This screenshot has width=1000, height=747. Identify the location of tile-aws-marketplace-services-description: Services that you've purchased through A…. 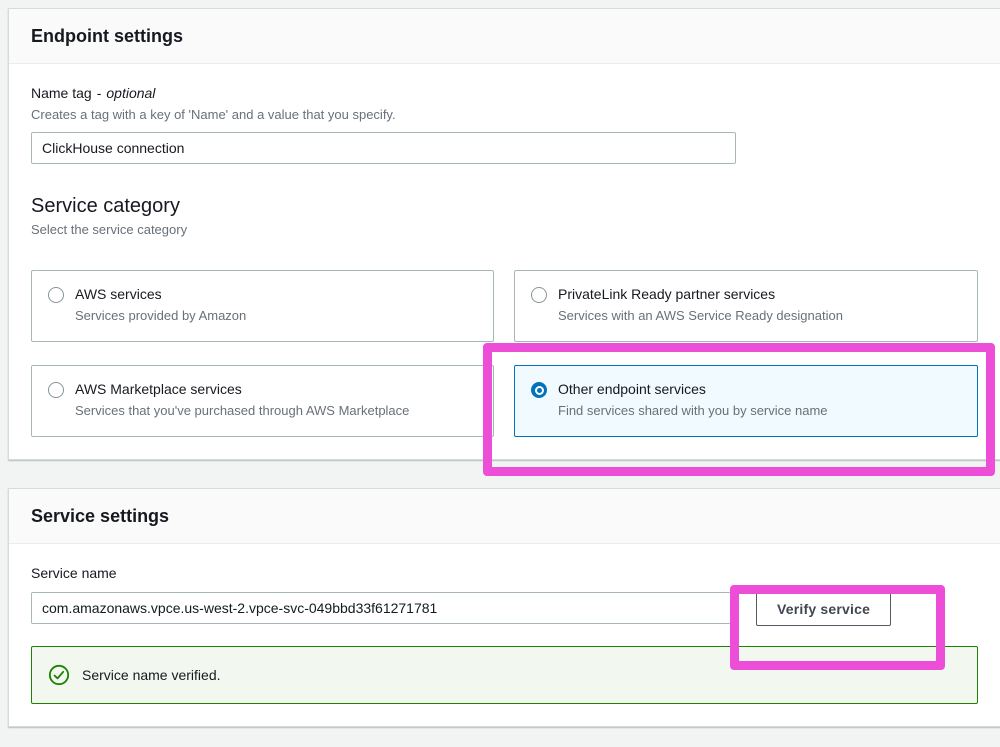
(242, 410).